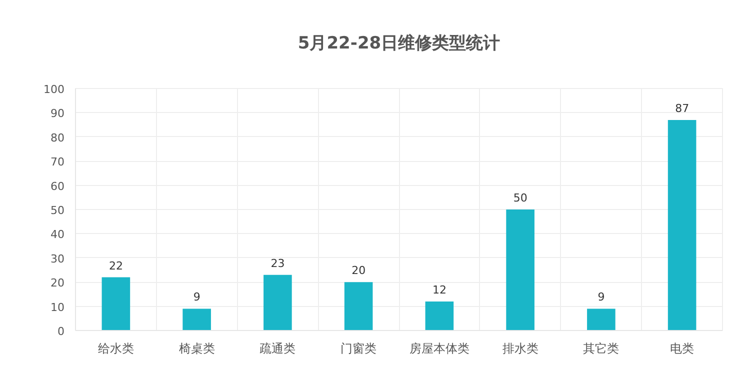 The height and width of the screenshot is (370, 740). What do you see at coordinates (682, 108) in the screenshot?
I see `data-label: 87` at bounding box center [682, 108].